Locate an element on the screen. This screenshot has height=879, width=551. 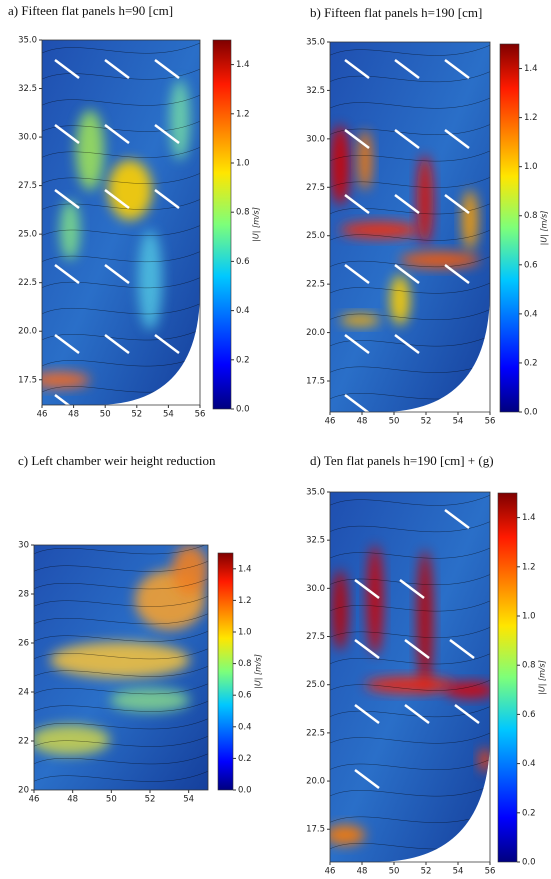
x-tick-label: 46 is located at coordinates (330, 422).